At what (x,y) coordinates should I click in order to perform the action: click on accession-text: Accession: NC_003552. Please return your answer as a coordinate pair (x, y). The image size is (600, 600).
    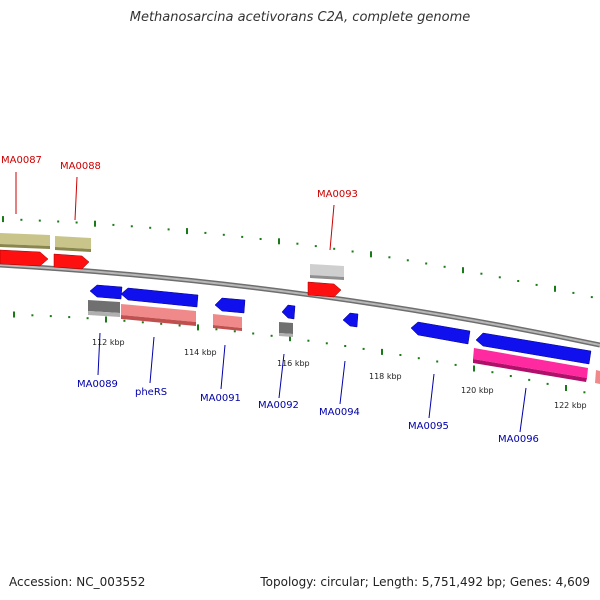
    Looking at the image, I should click on (77, 582).